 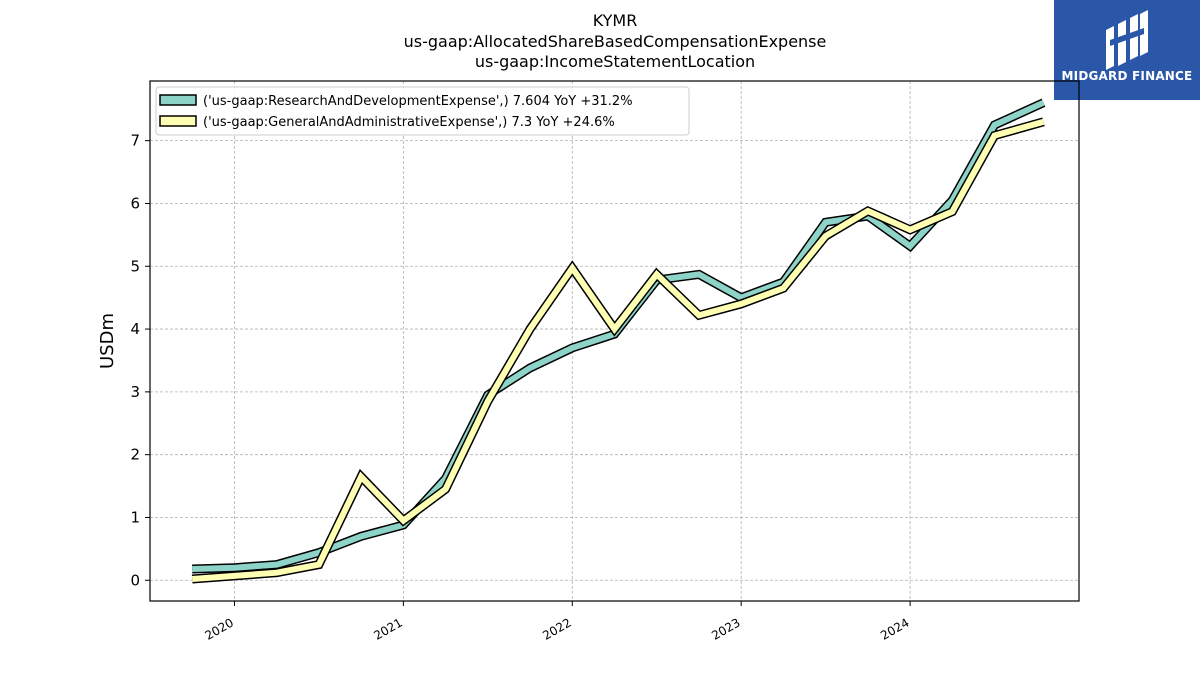 I want to click on x-tick-label: 2020, so click(x=219, y=628).